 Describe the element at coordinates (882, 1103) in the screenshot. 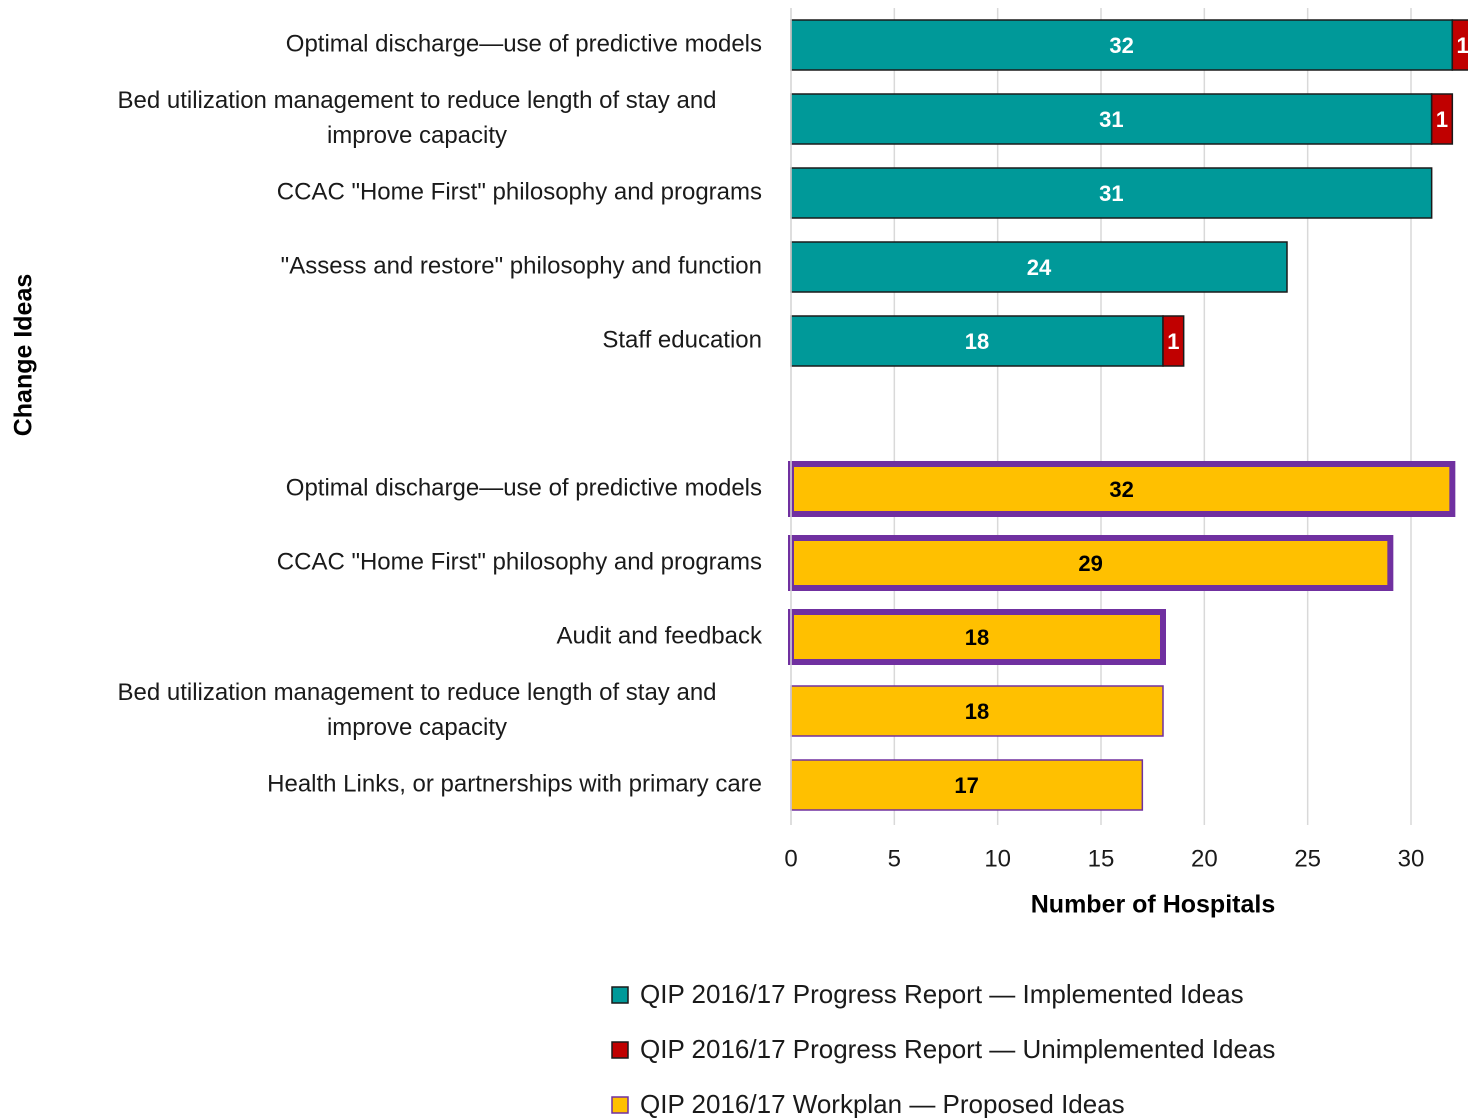

I see `legend-label: QIP 2016/17 Workplan — Proposed Ideas` at that location.